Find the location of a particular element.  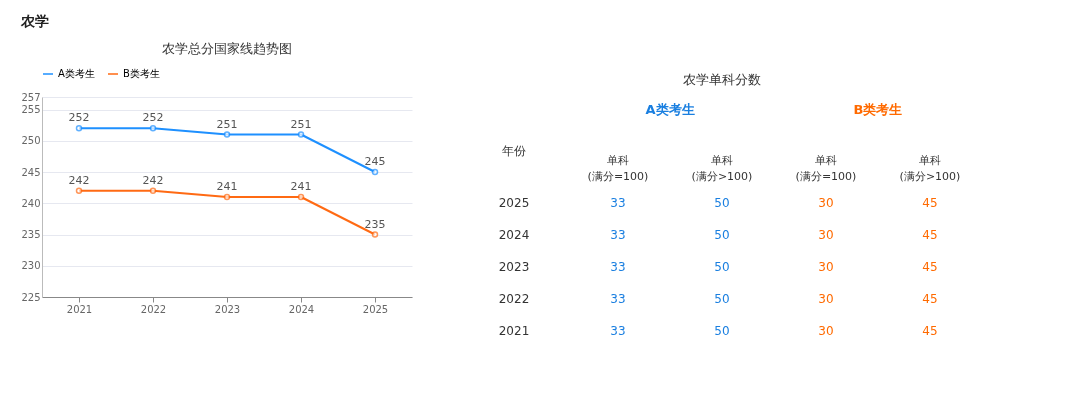

y-tick-label: 2023 is located at coordinates (514, 266).